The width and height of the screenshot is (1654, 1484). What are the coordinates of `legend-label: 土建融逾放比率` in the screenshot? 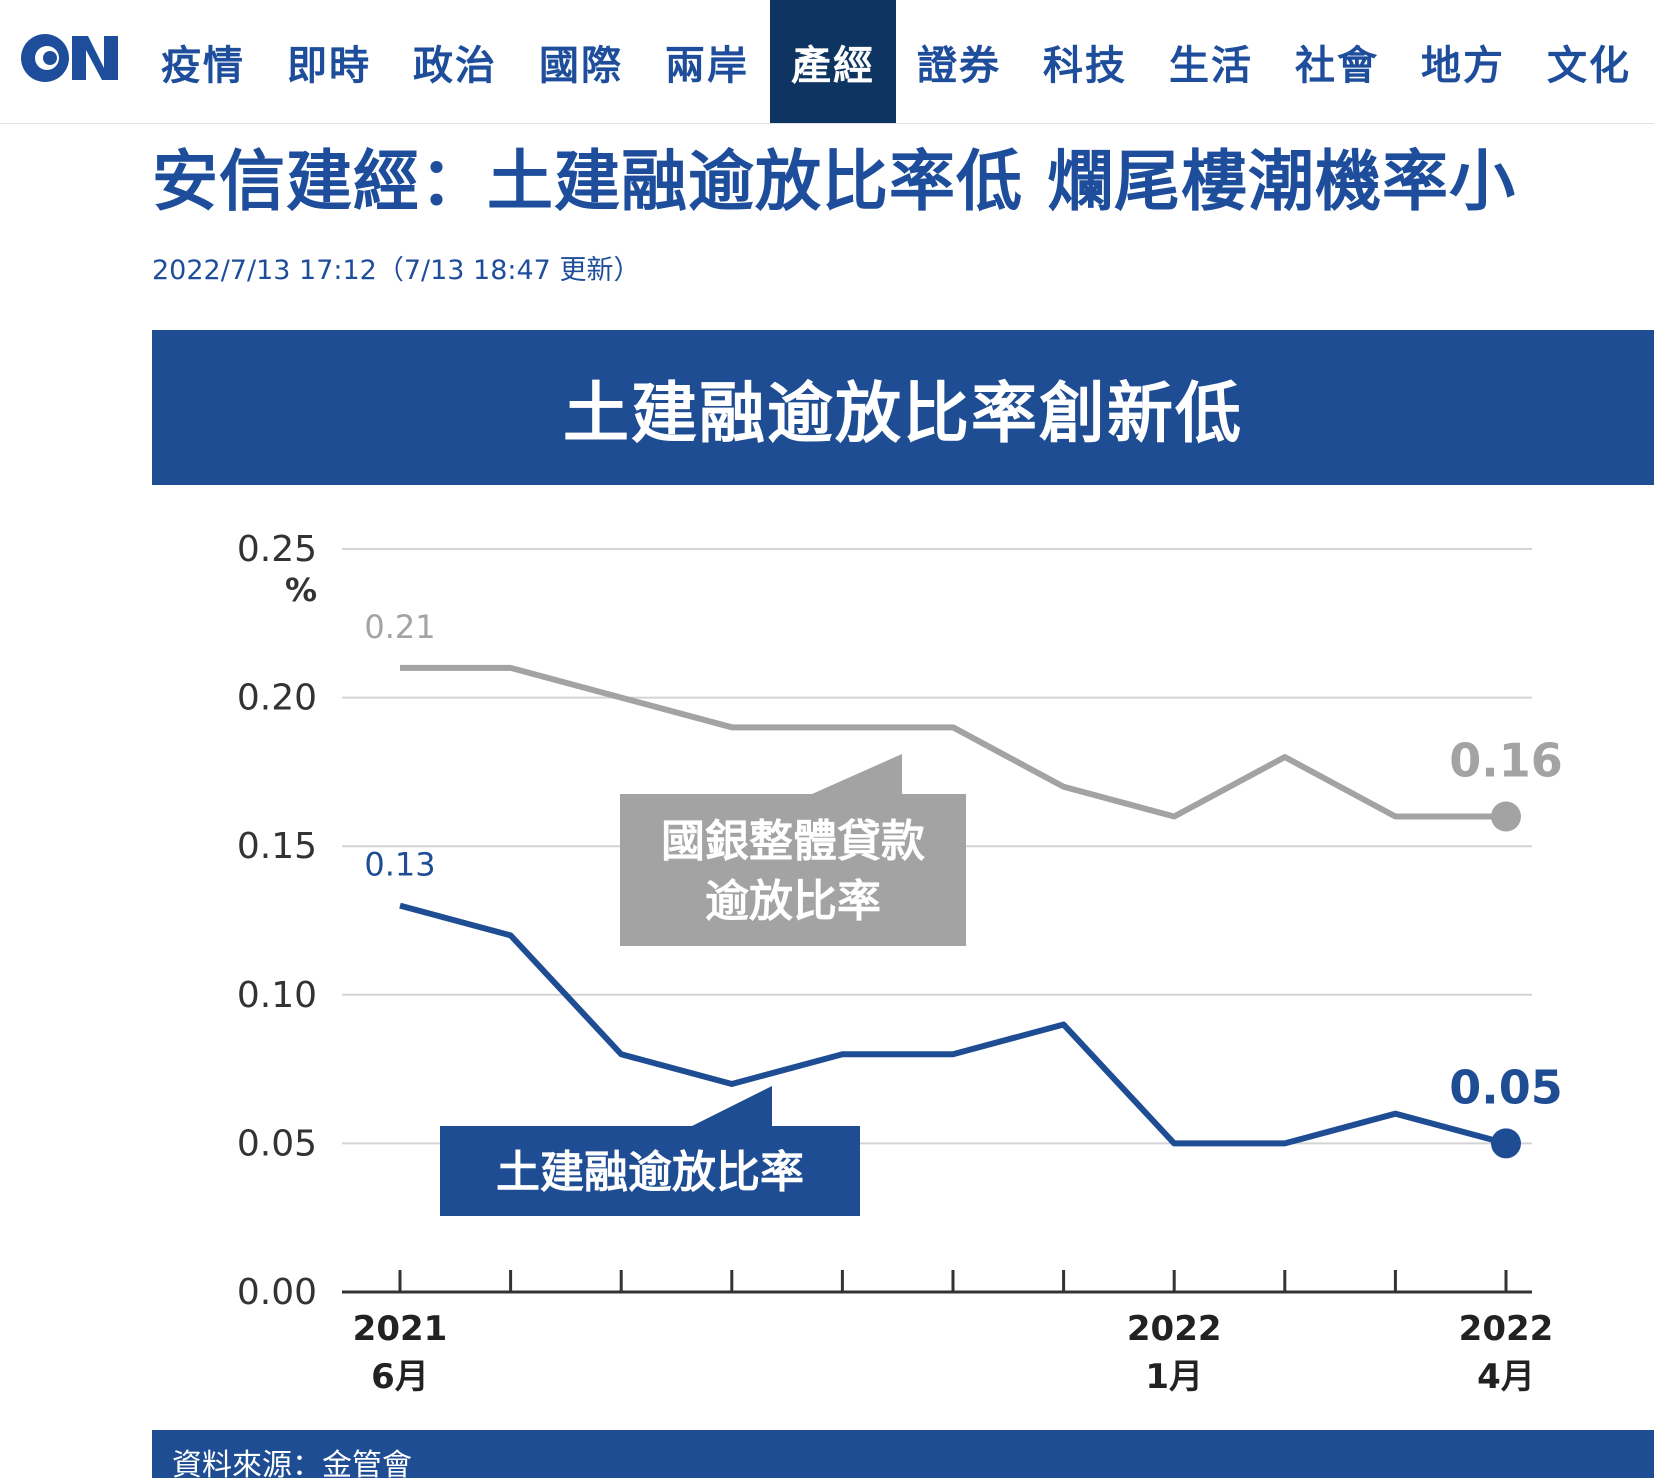 It's located at (650, 1172).